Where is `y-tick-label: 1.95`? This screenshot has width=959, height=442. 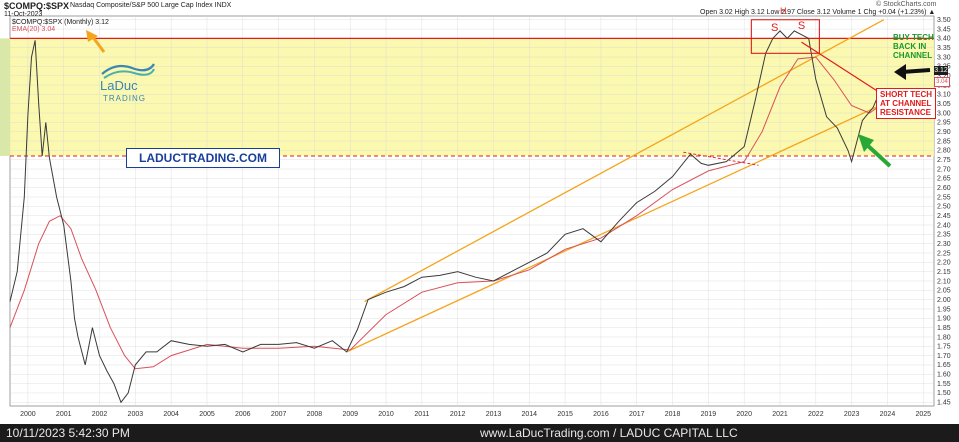 y-tick-label: 1.95 is located at coordinates (944, 309).